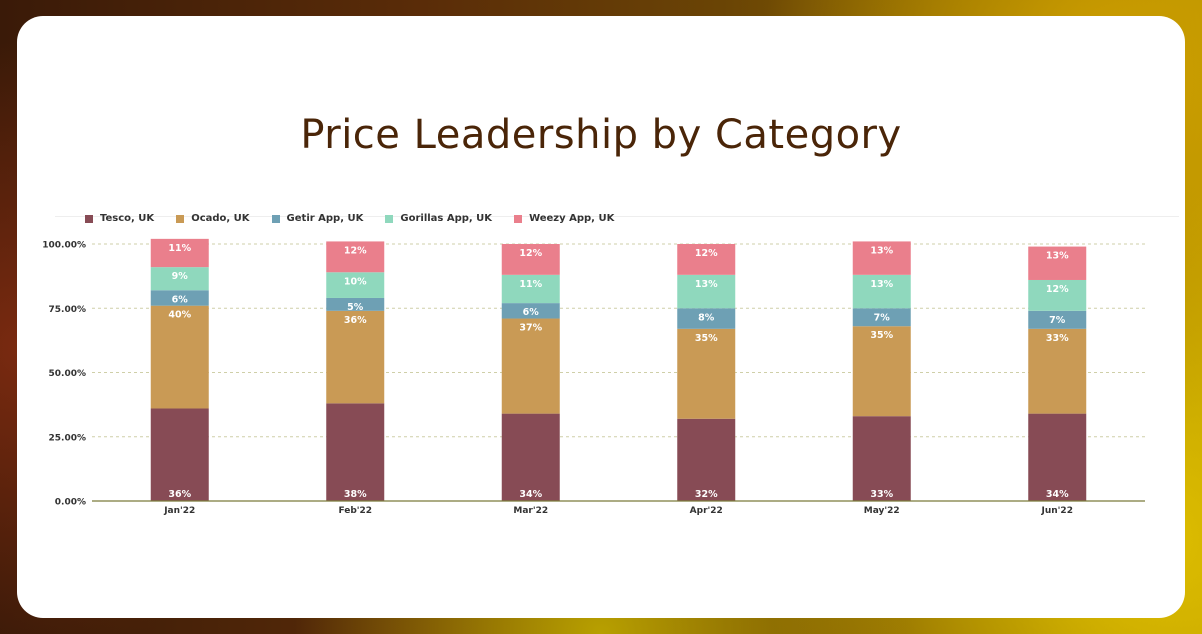 The height and width of the screenshot is (634, 1202). What do you see at coordinates (179, 315) in the screenshot?
I see `data-label: 40%` at bounding box center [179, 315].